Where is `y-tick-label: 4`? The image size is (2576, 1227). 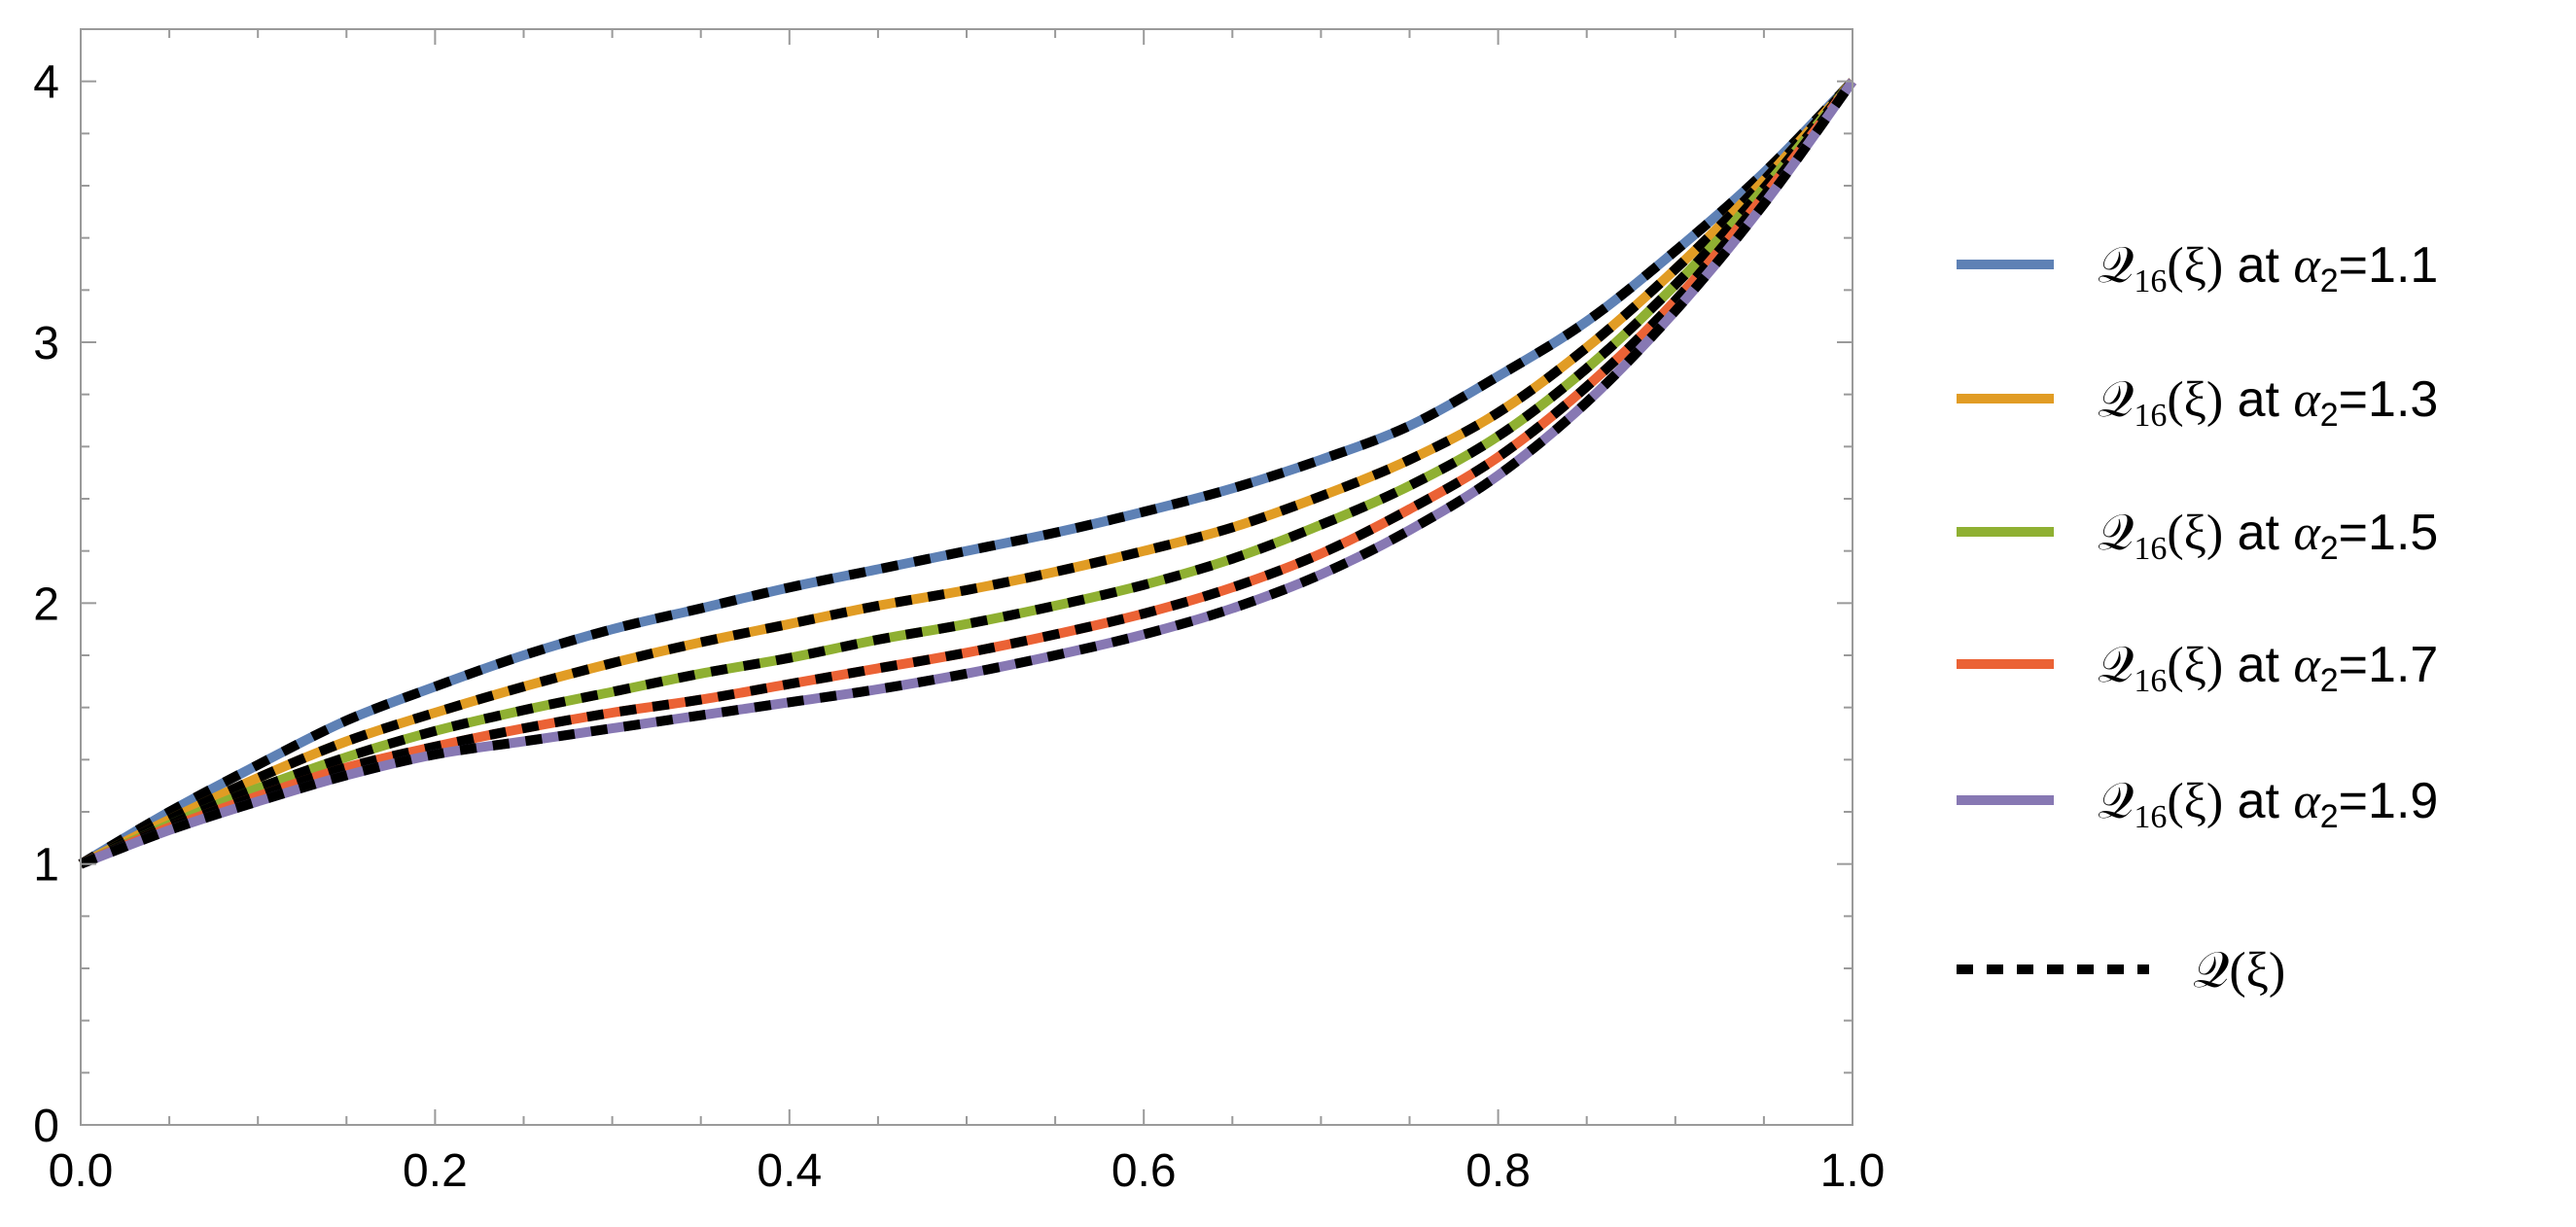
y-tick-label: 4 is located at coordinates (46, 83).